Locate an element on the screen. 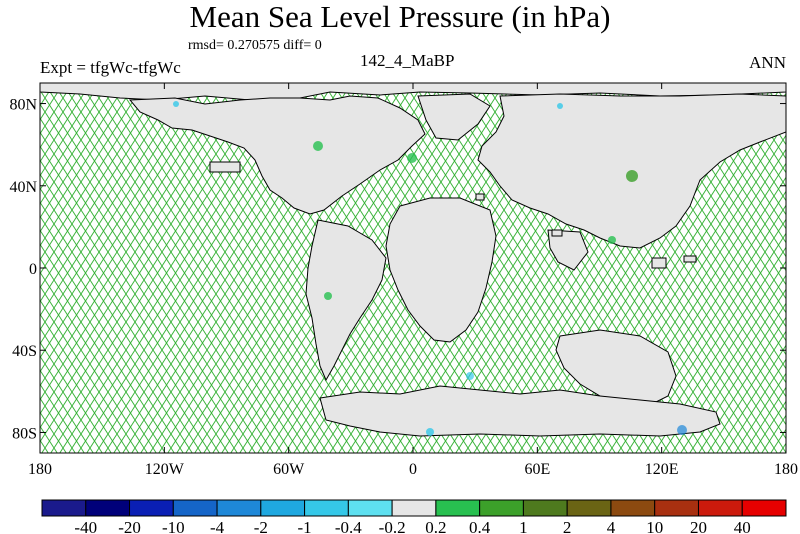 This screenshot has width=800, height=534. colorbar-label: -2 is located at coordinates (261, 526).